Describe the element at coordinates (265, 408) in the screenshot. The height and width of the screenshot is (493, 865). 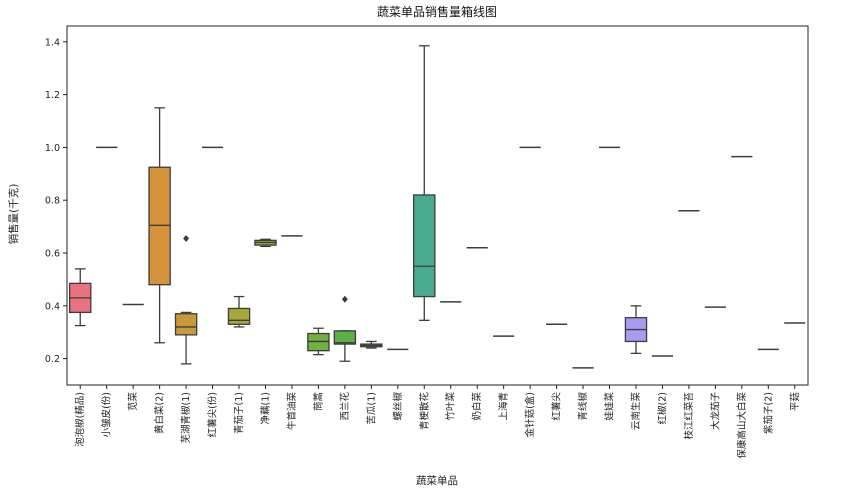
I see `x-tick-label: 净藕(1)` at that location.